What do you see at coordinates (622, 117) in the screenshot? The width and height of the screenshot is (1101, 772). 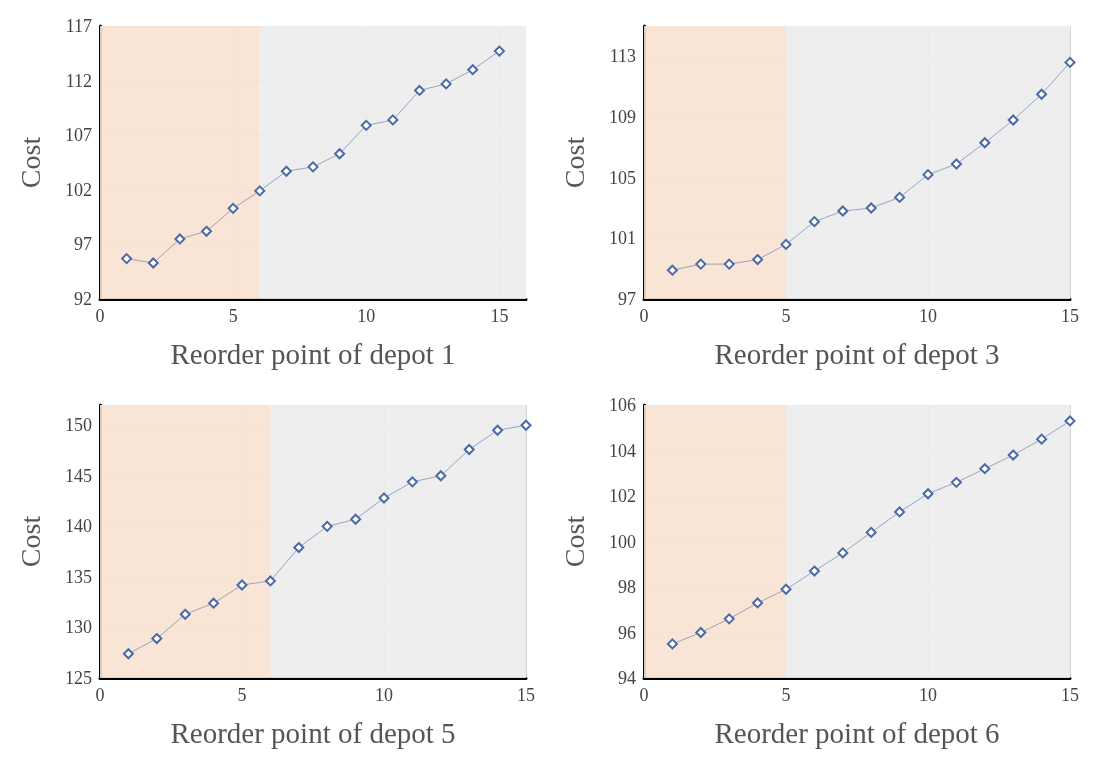 I see `y-tick-label: 109` at bounding box center [622, 117].